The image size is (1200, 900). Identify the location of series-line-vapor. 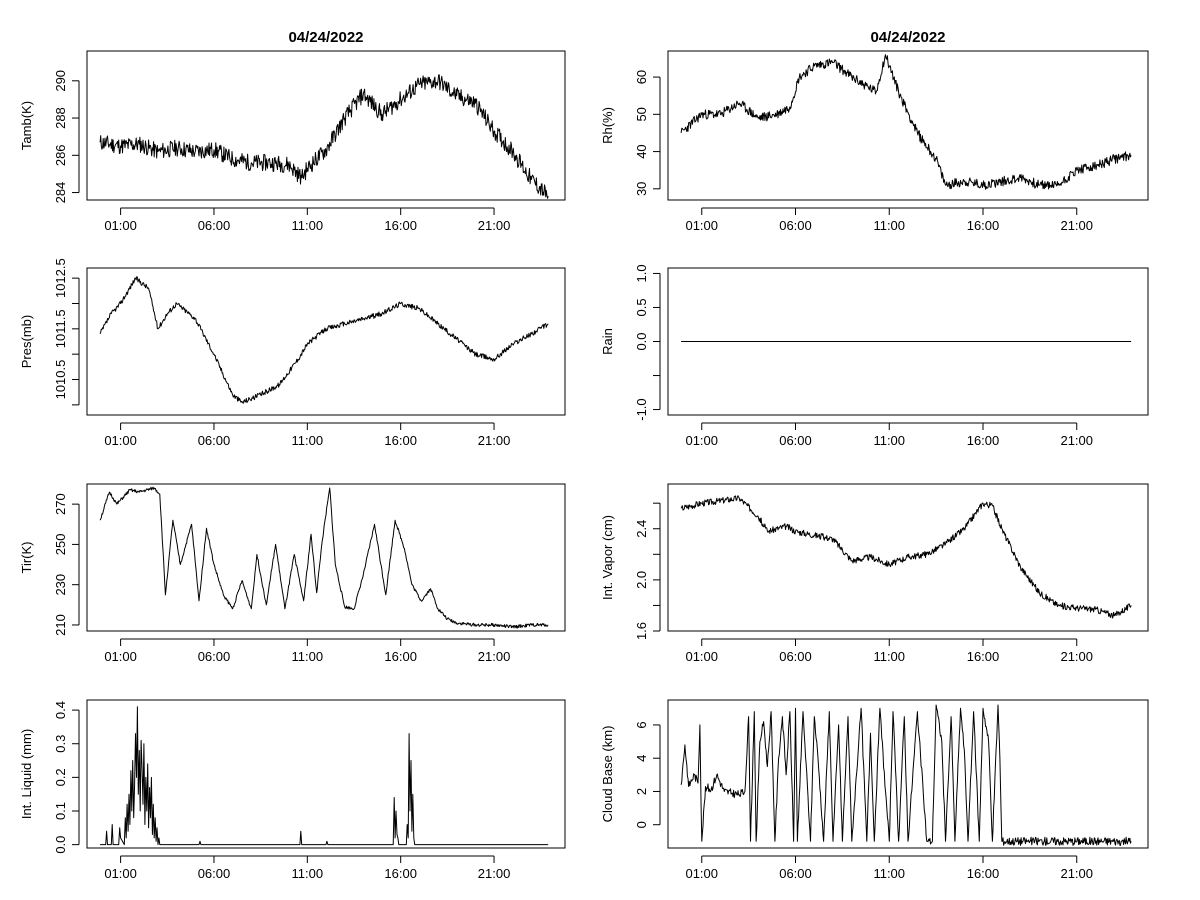
(906, 557).